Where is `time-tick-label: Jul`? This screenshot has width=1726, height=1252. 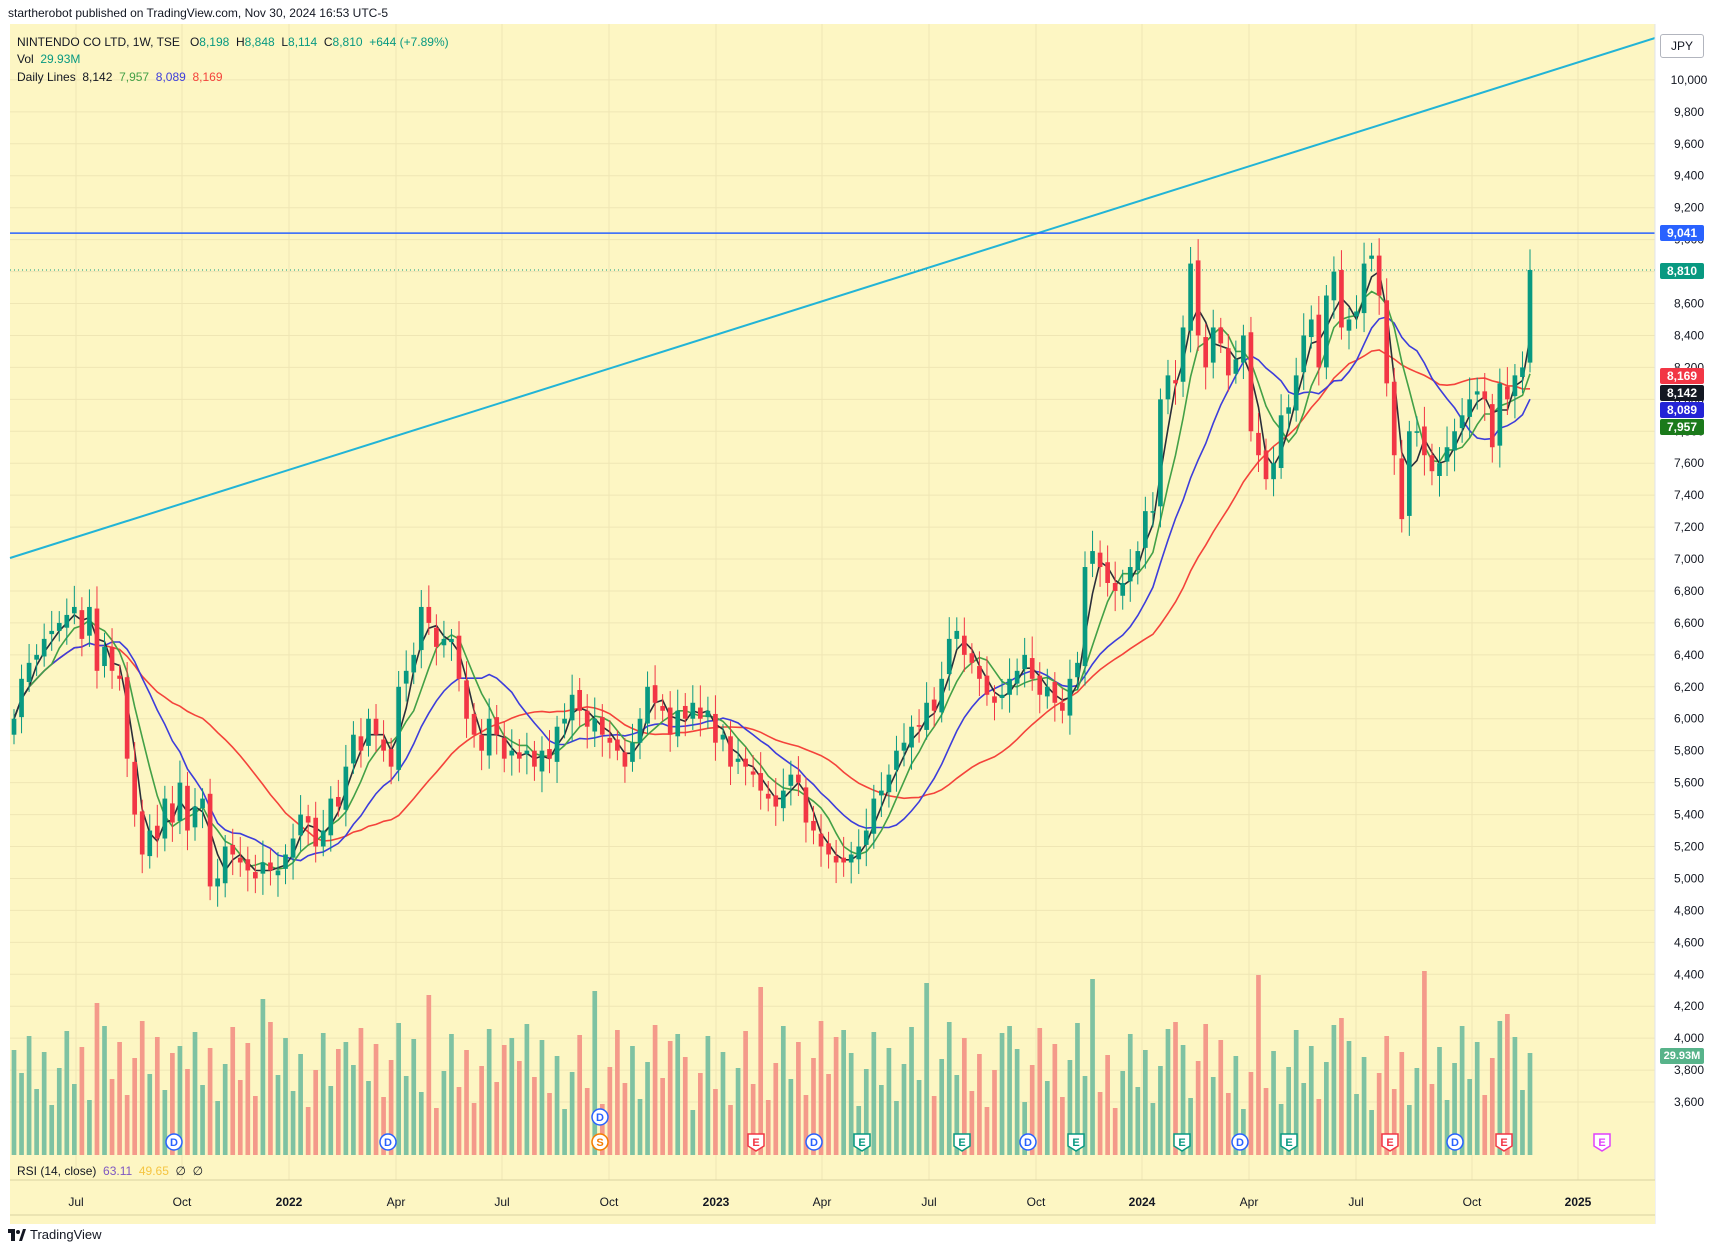 time-tick-label: Jul is located at coordinates (75, 1202).